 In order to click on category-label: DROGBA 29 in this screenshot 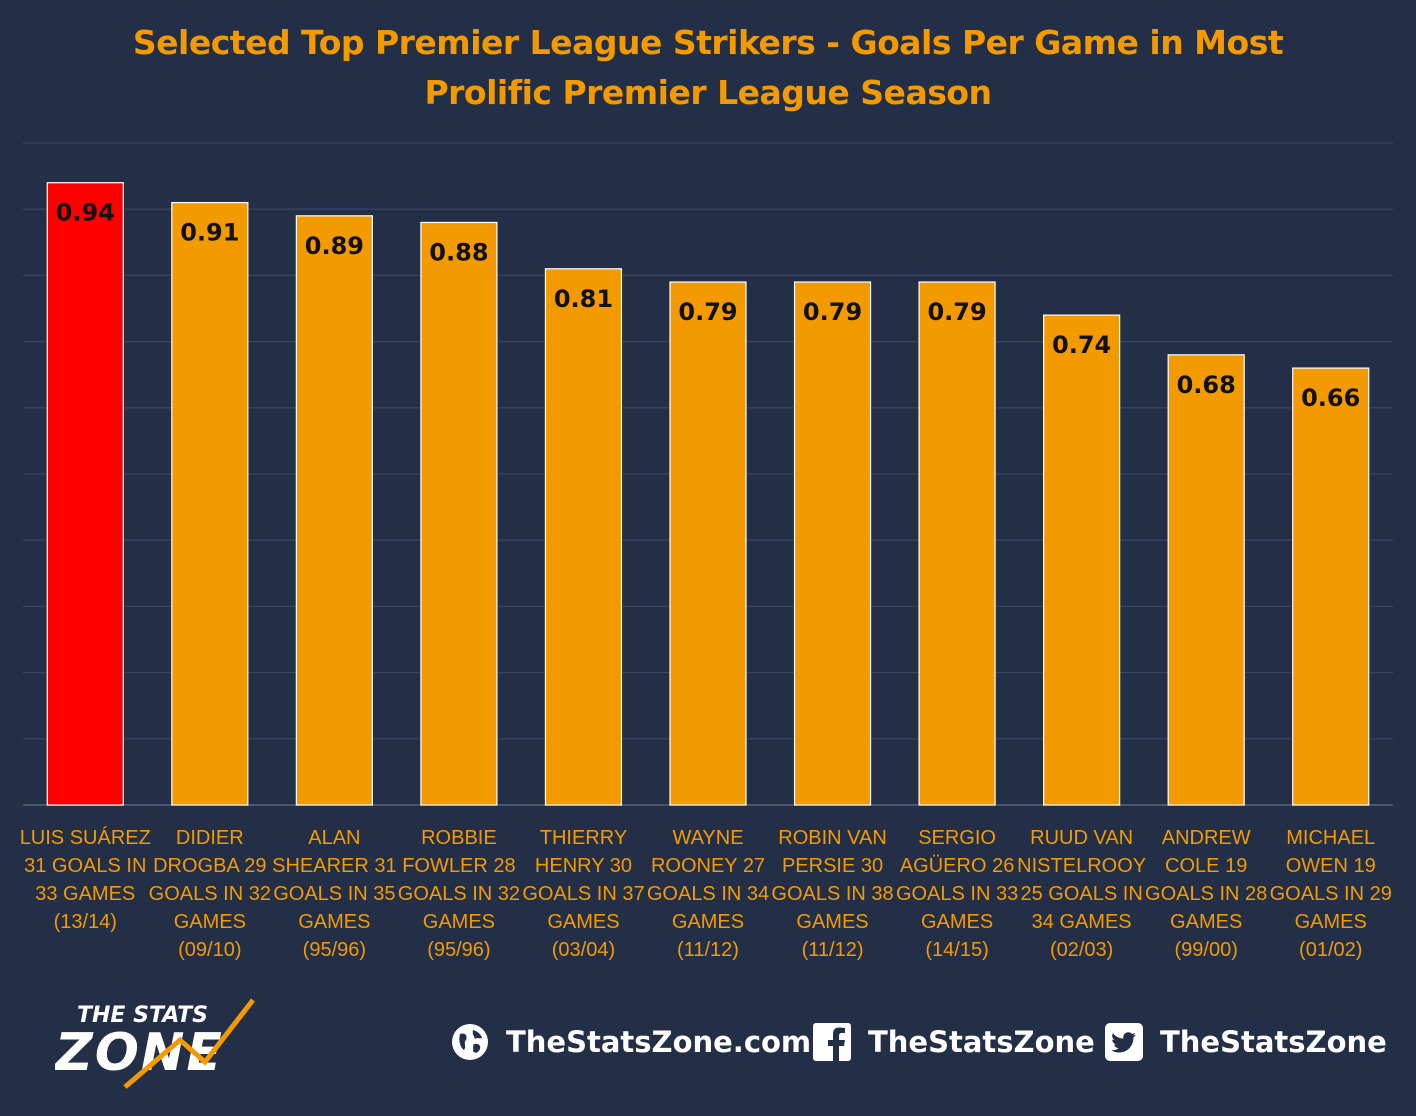, I will do `click(209, 866)`.